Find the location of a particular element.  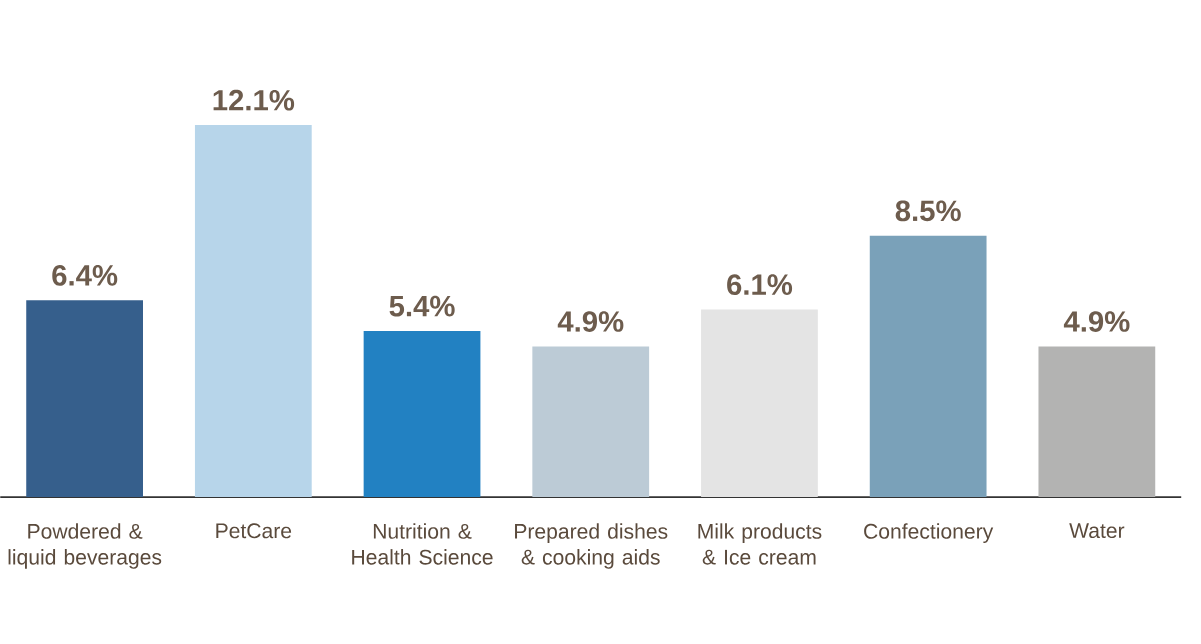

data-label: 6.4% is located at coordinates (85, 275).